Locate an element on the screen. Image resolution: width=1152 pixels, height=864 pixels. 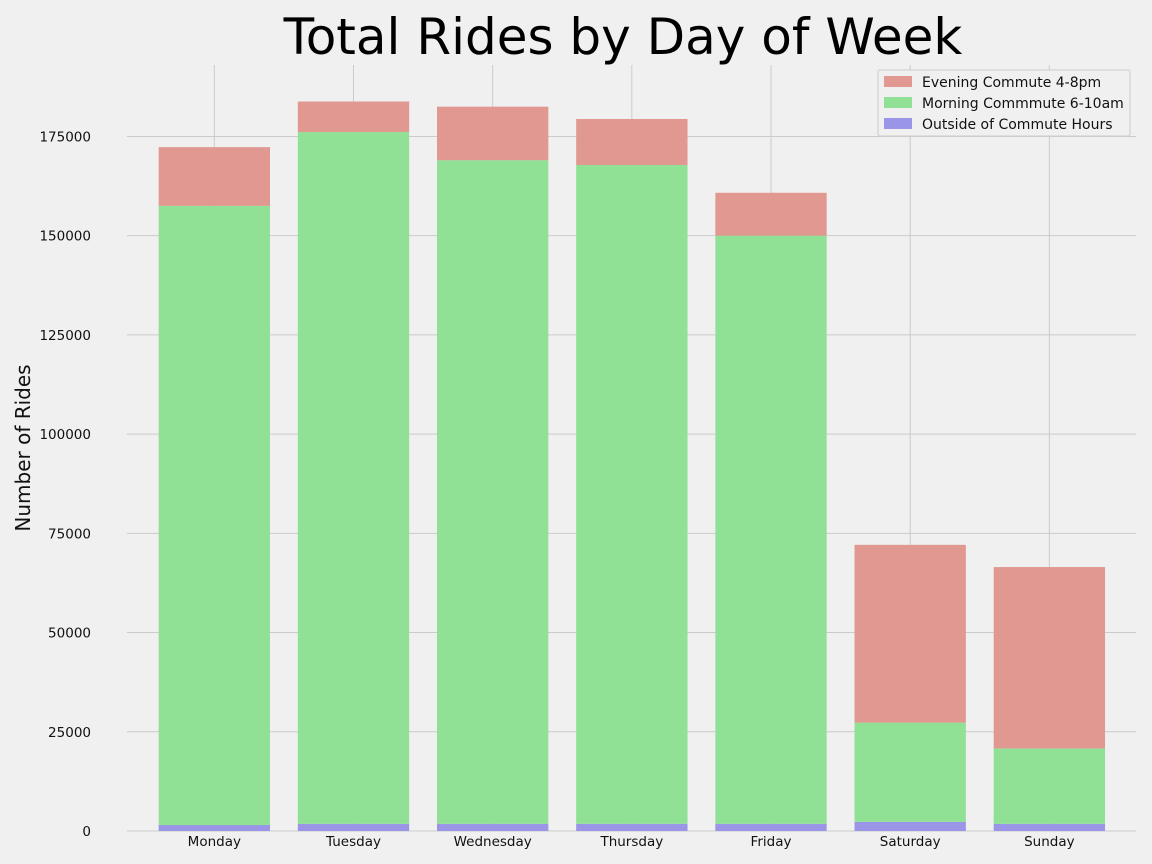
legend-label: Evening Commute 4-8pm is located at coordinates (1011, 83).